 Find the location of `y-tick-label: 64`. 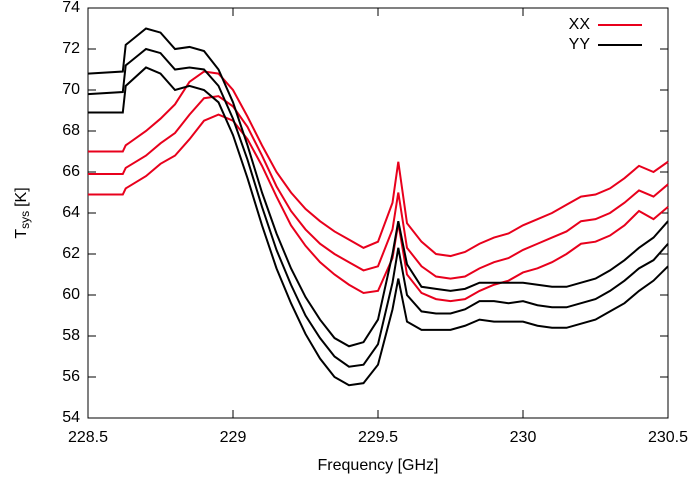

y-tick-label: 64 is located at coordinates (71, 212).